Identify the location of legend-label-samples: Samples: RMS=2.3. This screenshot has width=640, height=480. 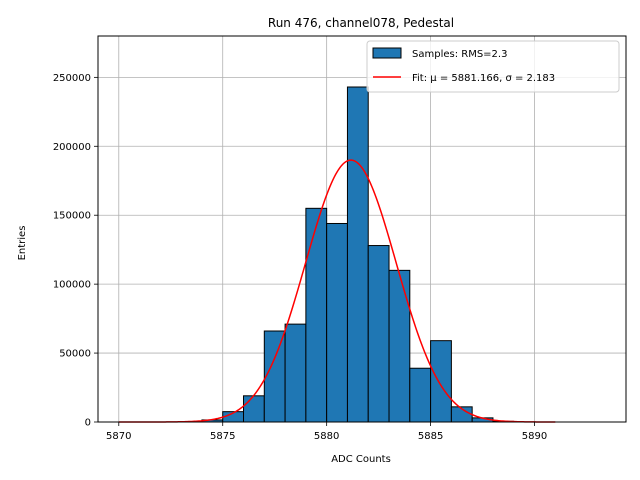
(459, 54).